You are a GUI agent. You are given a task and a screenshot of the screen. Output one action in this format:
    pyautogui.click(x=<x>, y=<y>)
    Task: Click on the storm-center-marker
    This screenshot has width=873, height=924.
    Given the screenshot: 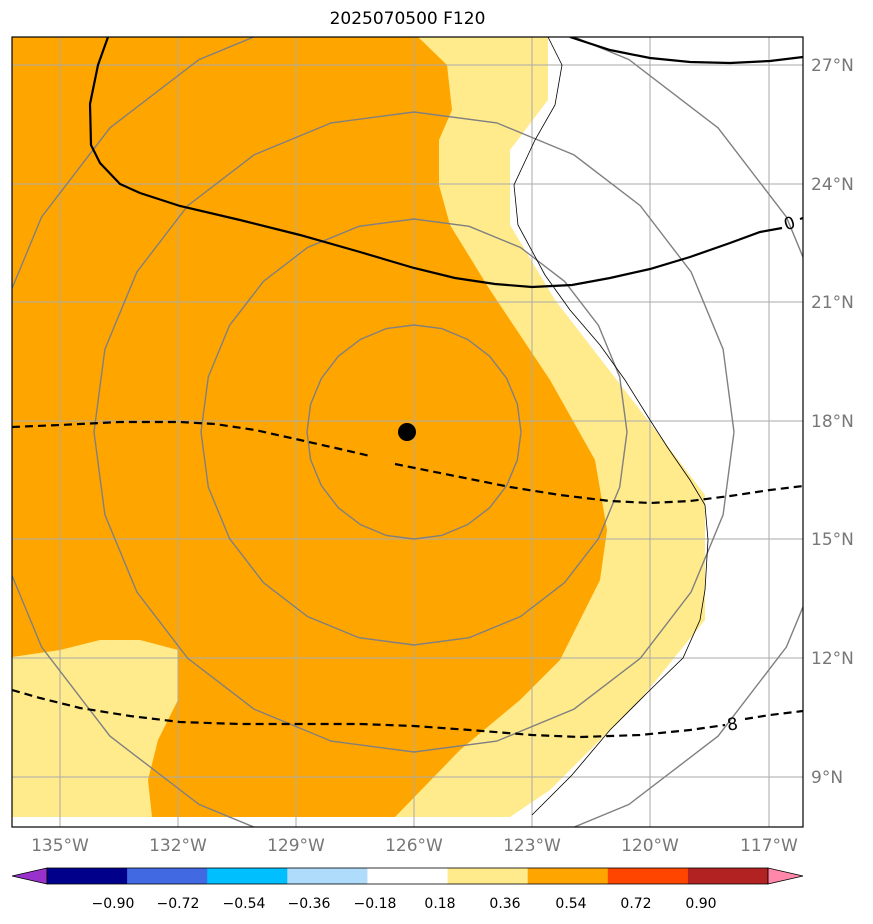 What is the action you would take?
    pyautogui.click(x=407, y=432)
    